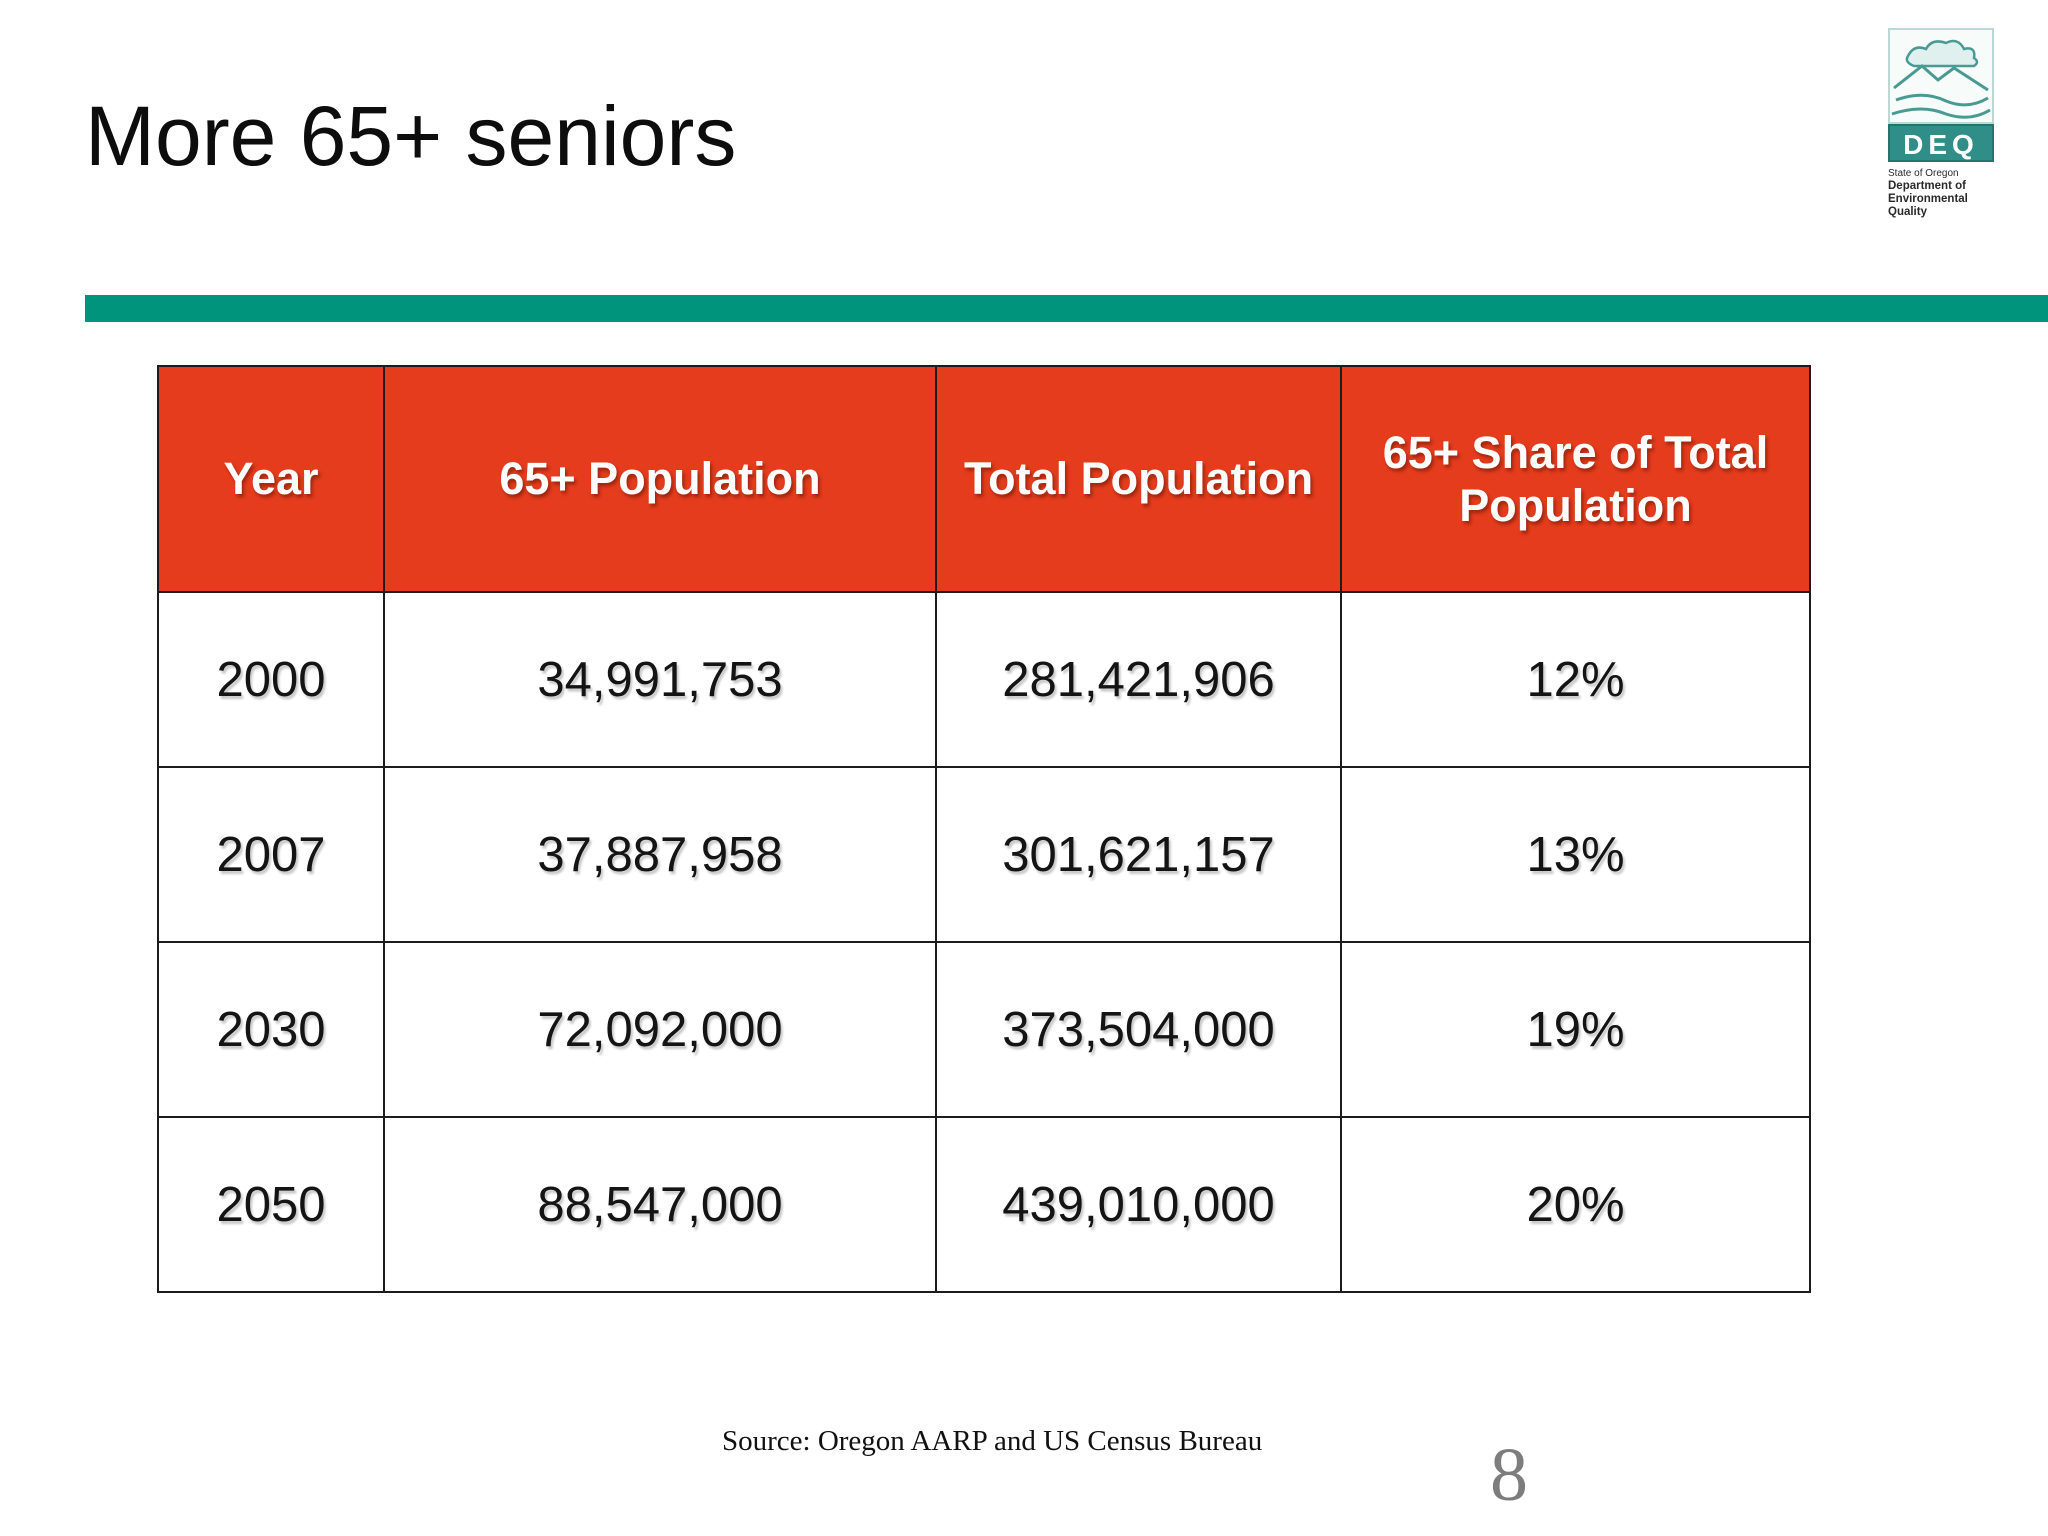 The height and width of the screenshot is (1536, 2048). Describe the element at coordinates (660, 1029) in the screenshot. I see `cell-65-population: 72,092,000` at that location.